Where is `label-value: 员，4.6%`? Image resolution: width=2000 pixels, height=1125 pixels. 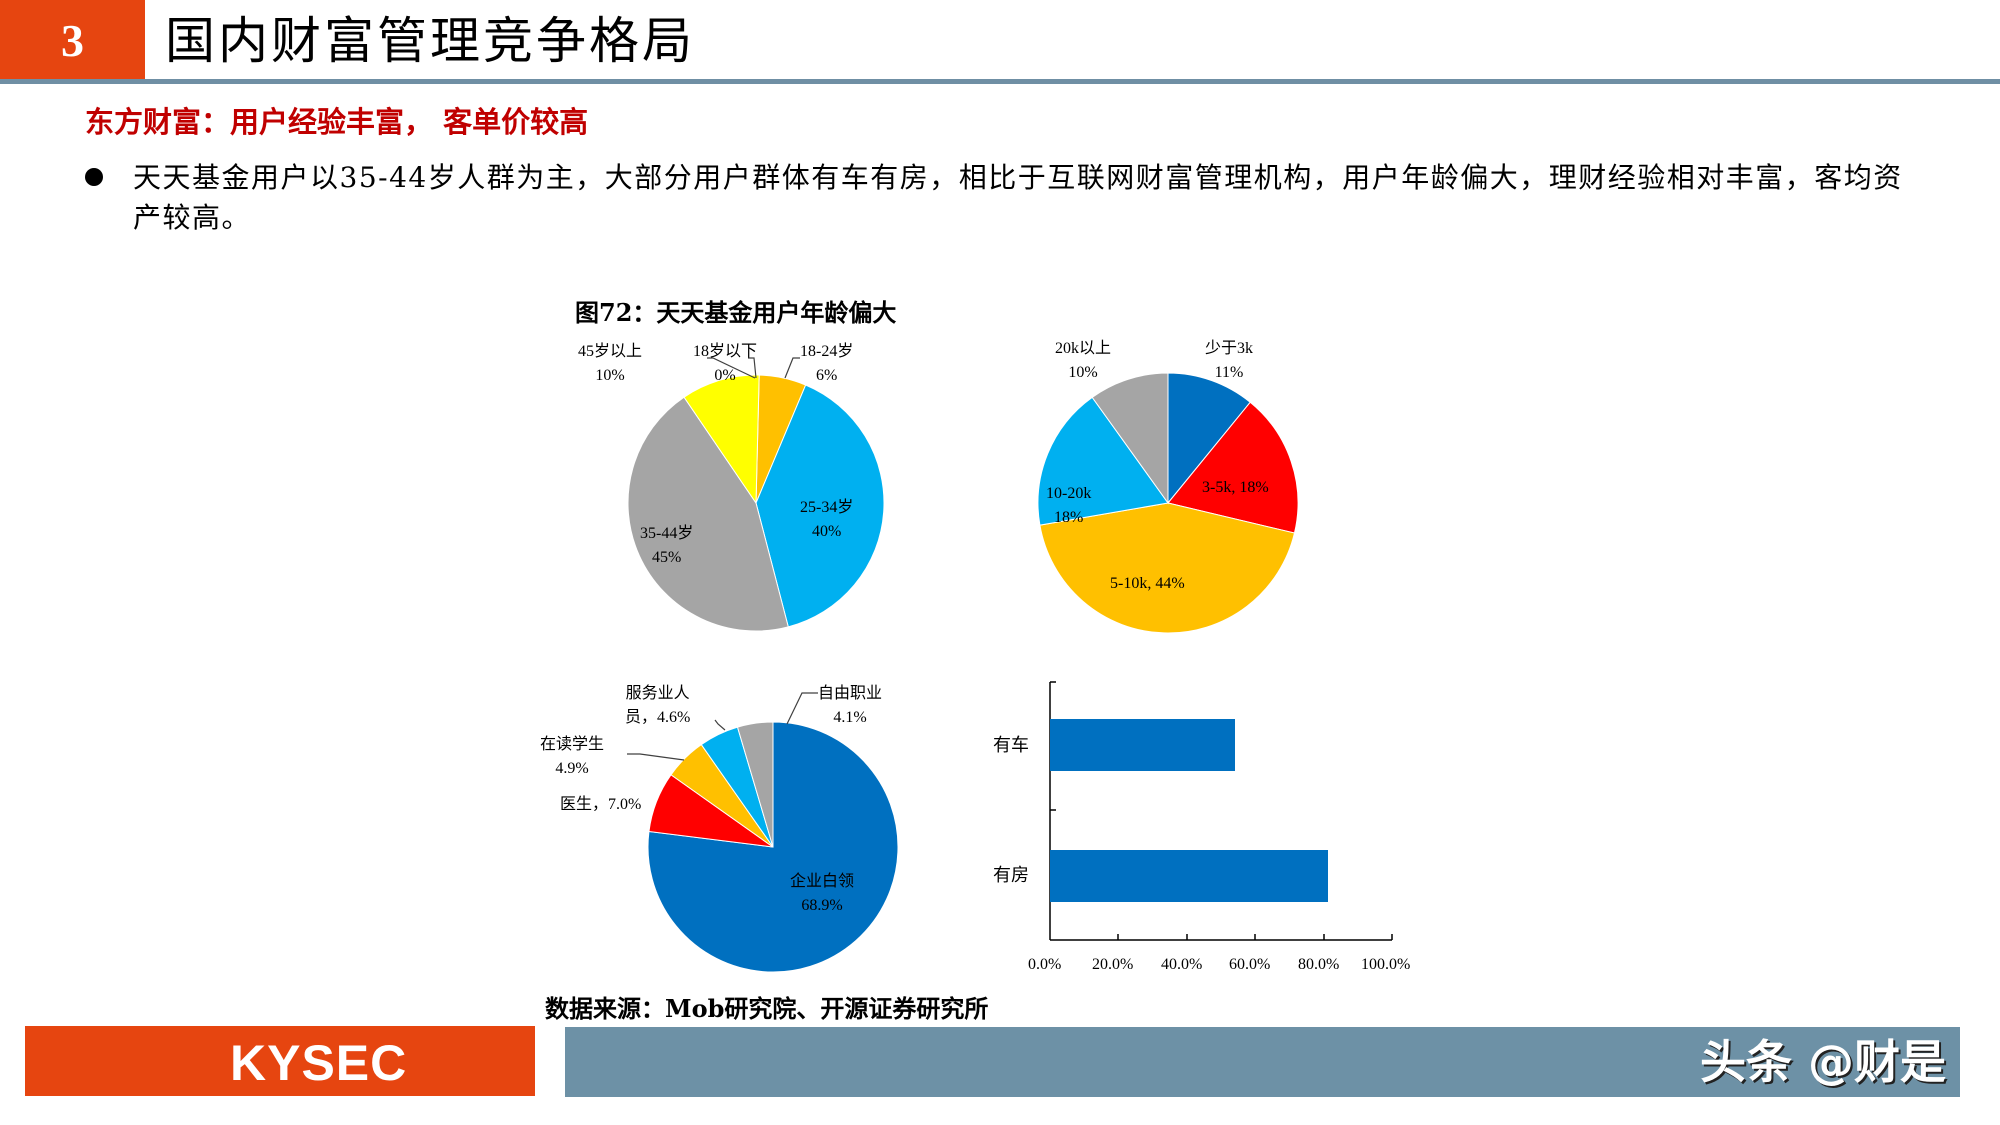 label-value: 员，4.6% is located at coordinates (658, 717).